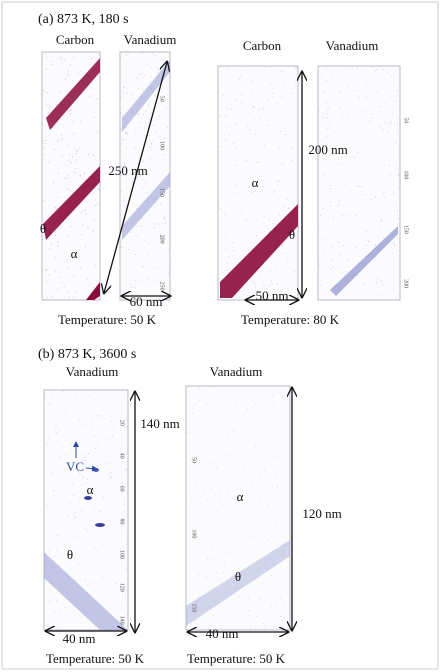 This screenshot has height=672, width=441. What do you see at coordinates (79, 638) in the screenshot?
I see `width-label: 40 nm` at bounding box center [79, 638].